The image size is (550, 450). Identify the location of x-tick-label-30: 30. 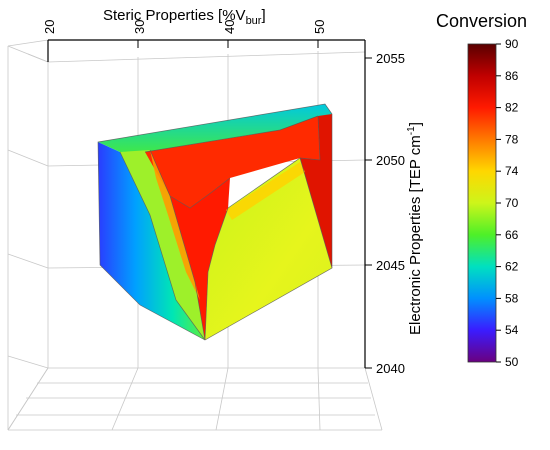
(139, 27).